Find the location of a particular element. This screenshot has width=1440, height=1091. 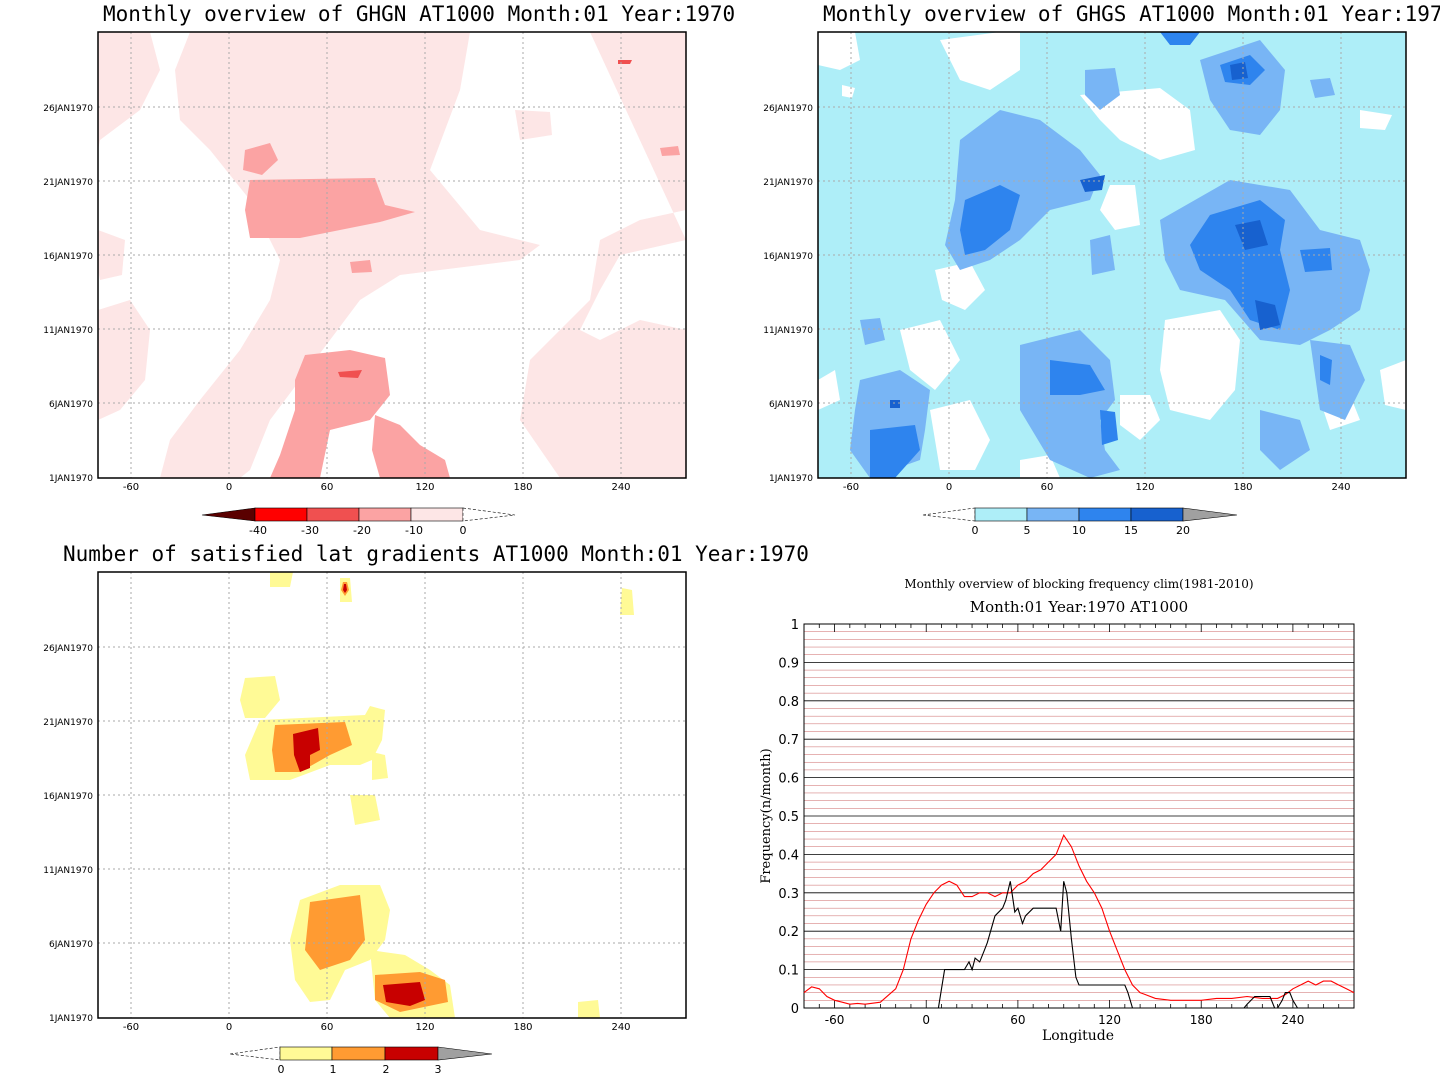

ghgs-xtick: 180 is located at coordinates (1242, 487).